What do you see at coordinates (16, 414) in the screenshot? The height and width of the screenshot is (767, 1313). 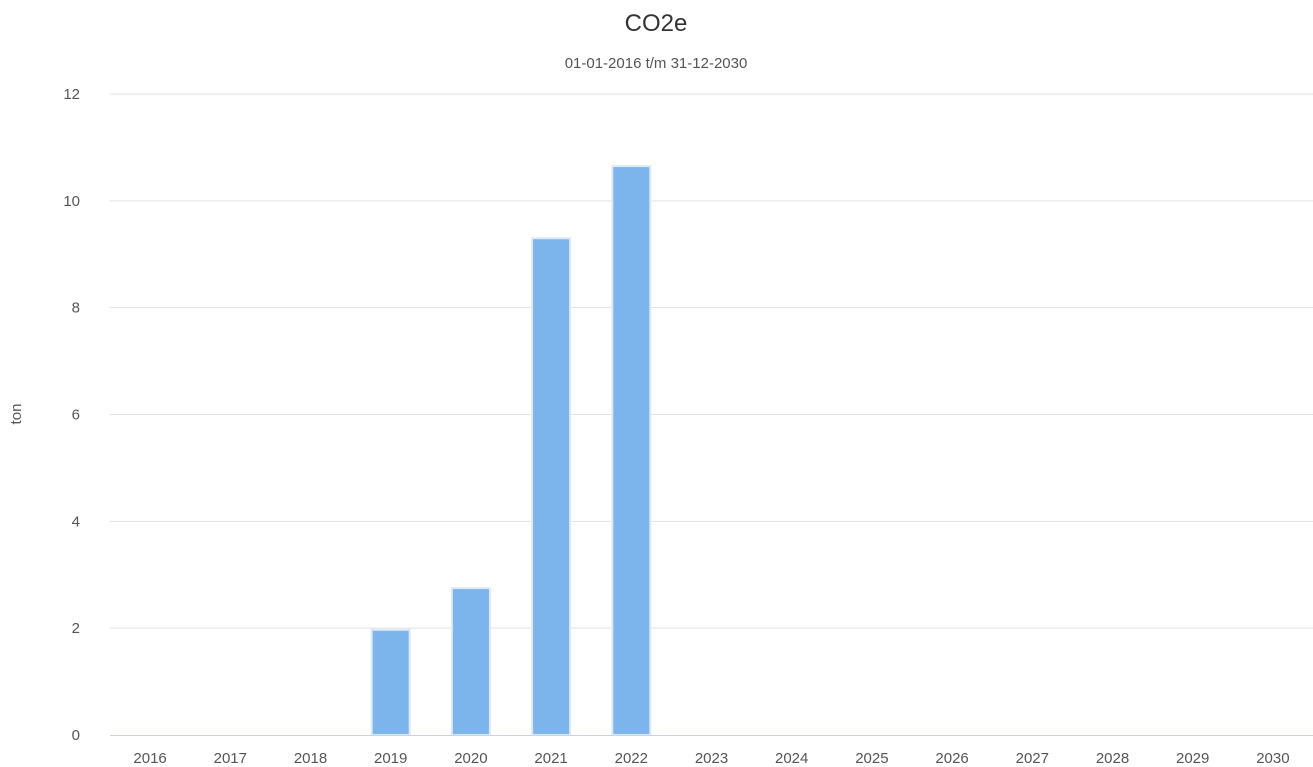 I see `y-axis-label: ton` at bounding box center [16, 414].